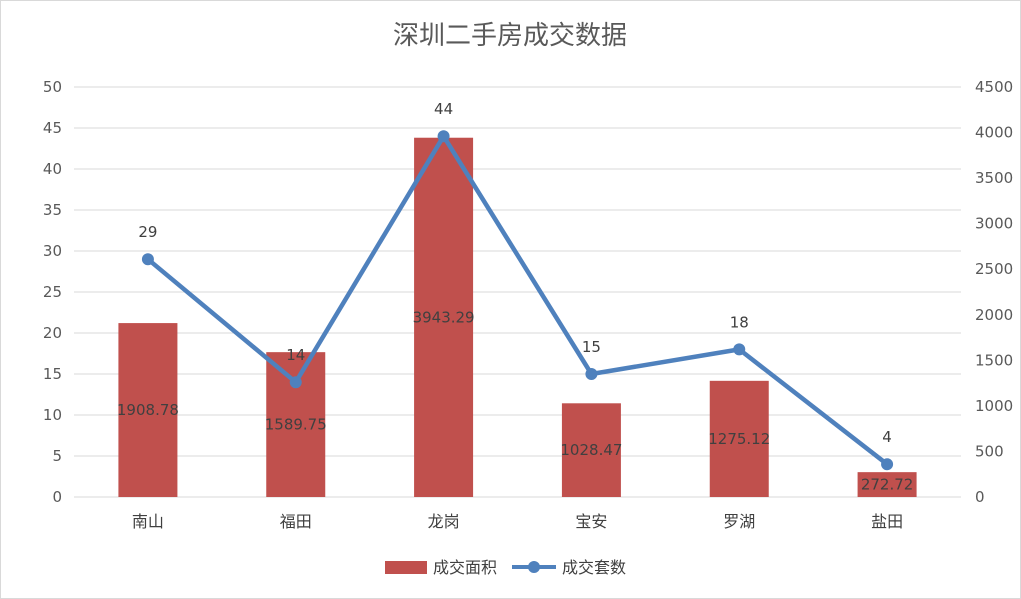  I want to click on line-data-label: 44, so click(443, 109).